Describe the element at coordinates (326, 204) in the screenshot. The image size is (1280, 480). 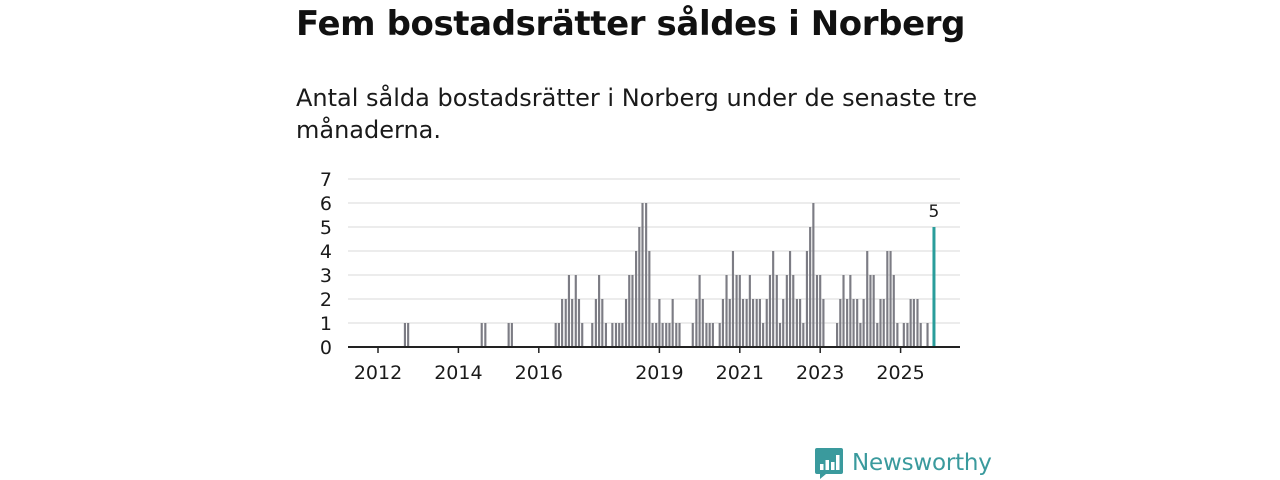
I see `y-tick-label: 6` at that location.